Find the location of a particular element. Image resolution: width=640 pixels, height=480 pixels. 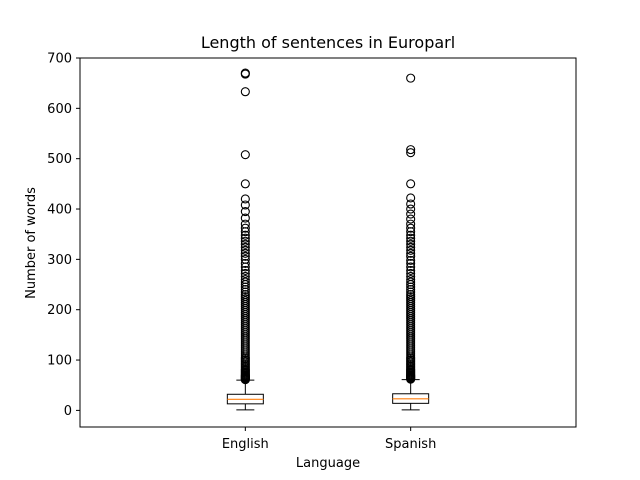

box-spanish is located at coordinates (411, 242).